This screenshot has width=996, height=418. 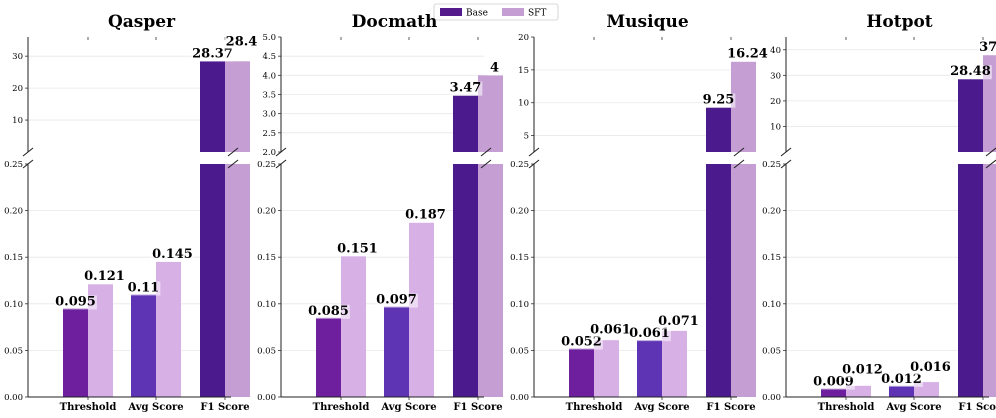 I want to click on data-label-sft: 0.071, so click(x=678, y=321).